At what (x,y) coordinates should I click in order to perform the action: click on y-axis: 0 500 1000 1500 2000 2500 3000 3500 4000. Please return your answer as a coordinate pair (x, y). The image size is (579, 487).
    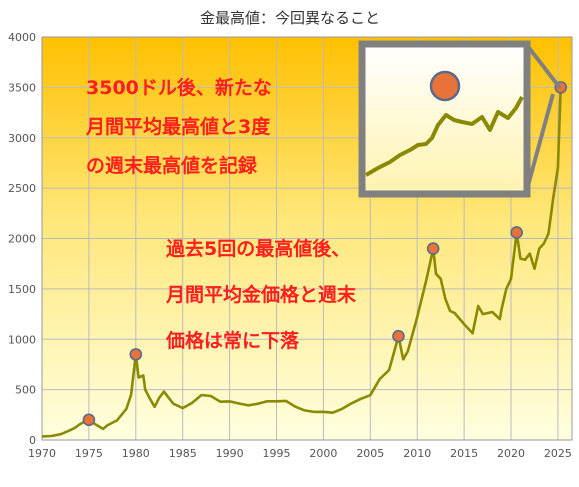
    Looking at the image, I should click on (22, 239).